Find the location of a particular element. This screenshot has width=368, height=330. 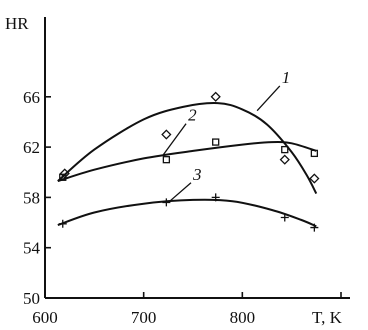

y-tick-label: 50 is located at coordinates (31, 298).